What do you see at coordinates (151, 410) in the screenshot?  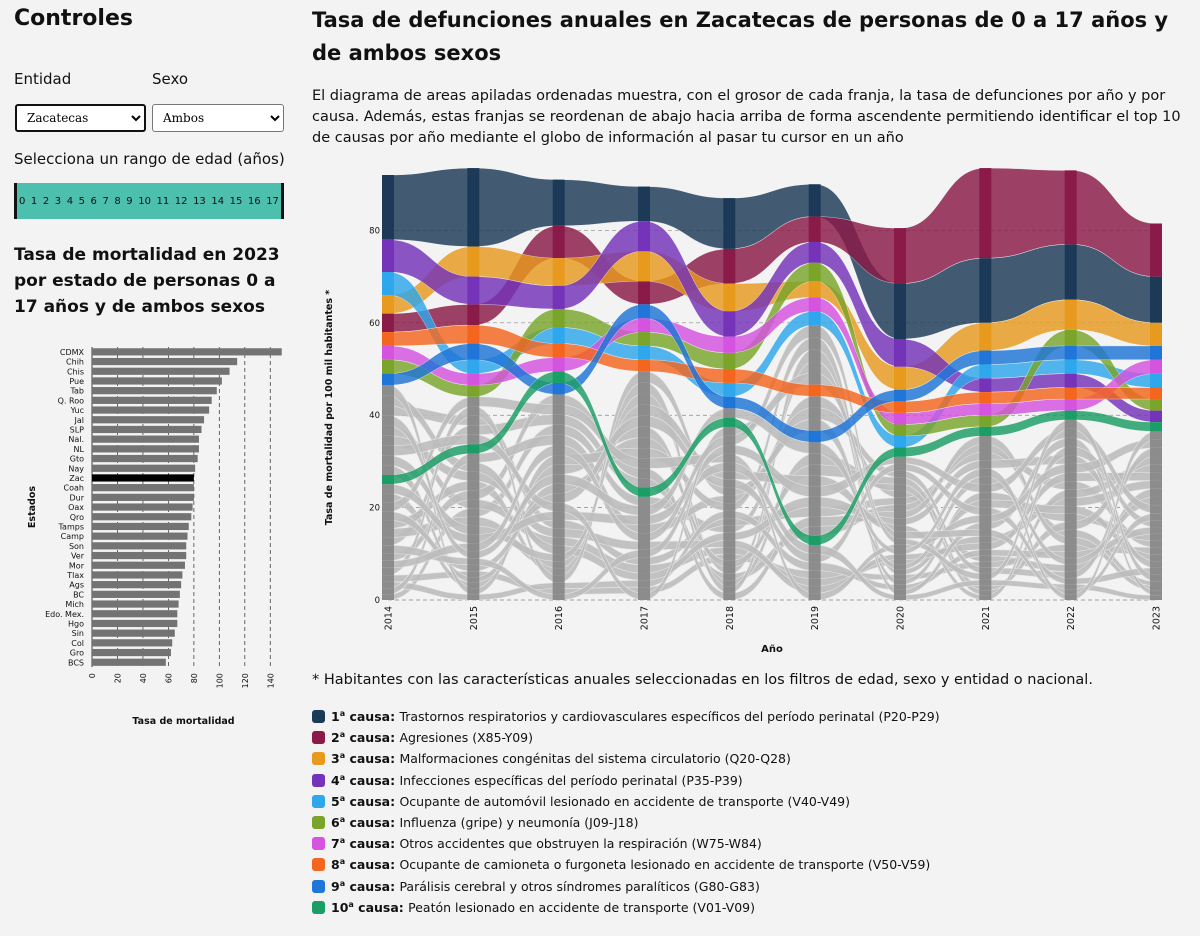 I see `bar-yuc` at bounding box center [151, 410].